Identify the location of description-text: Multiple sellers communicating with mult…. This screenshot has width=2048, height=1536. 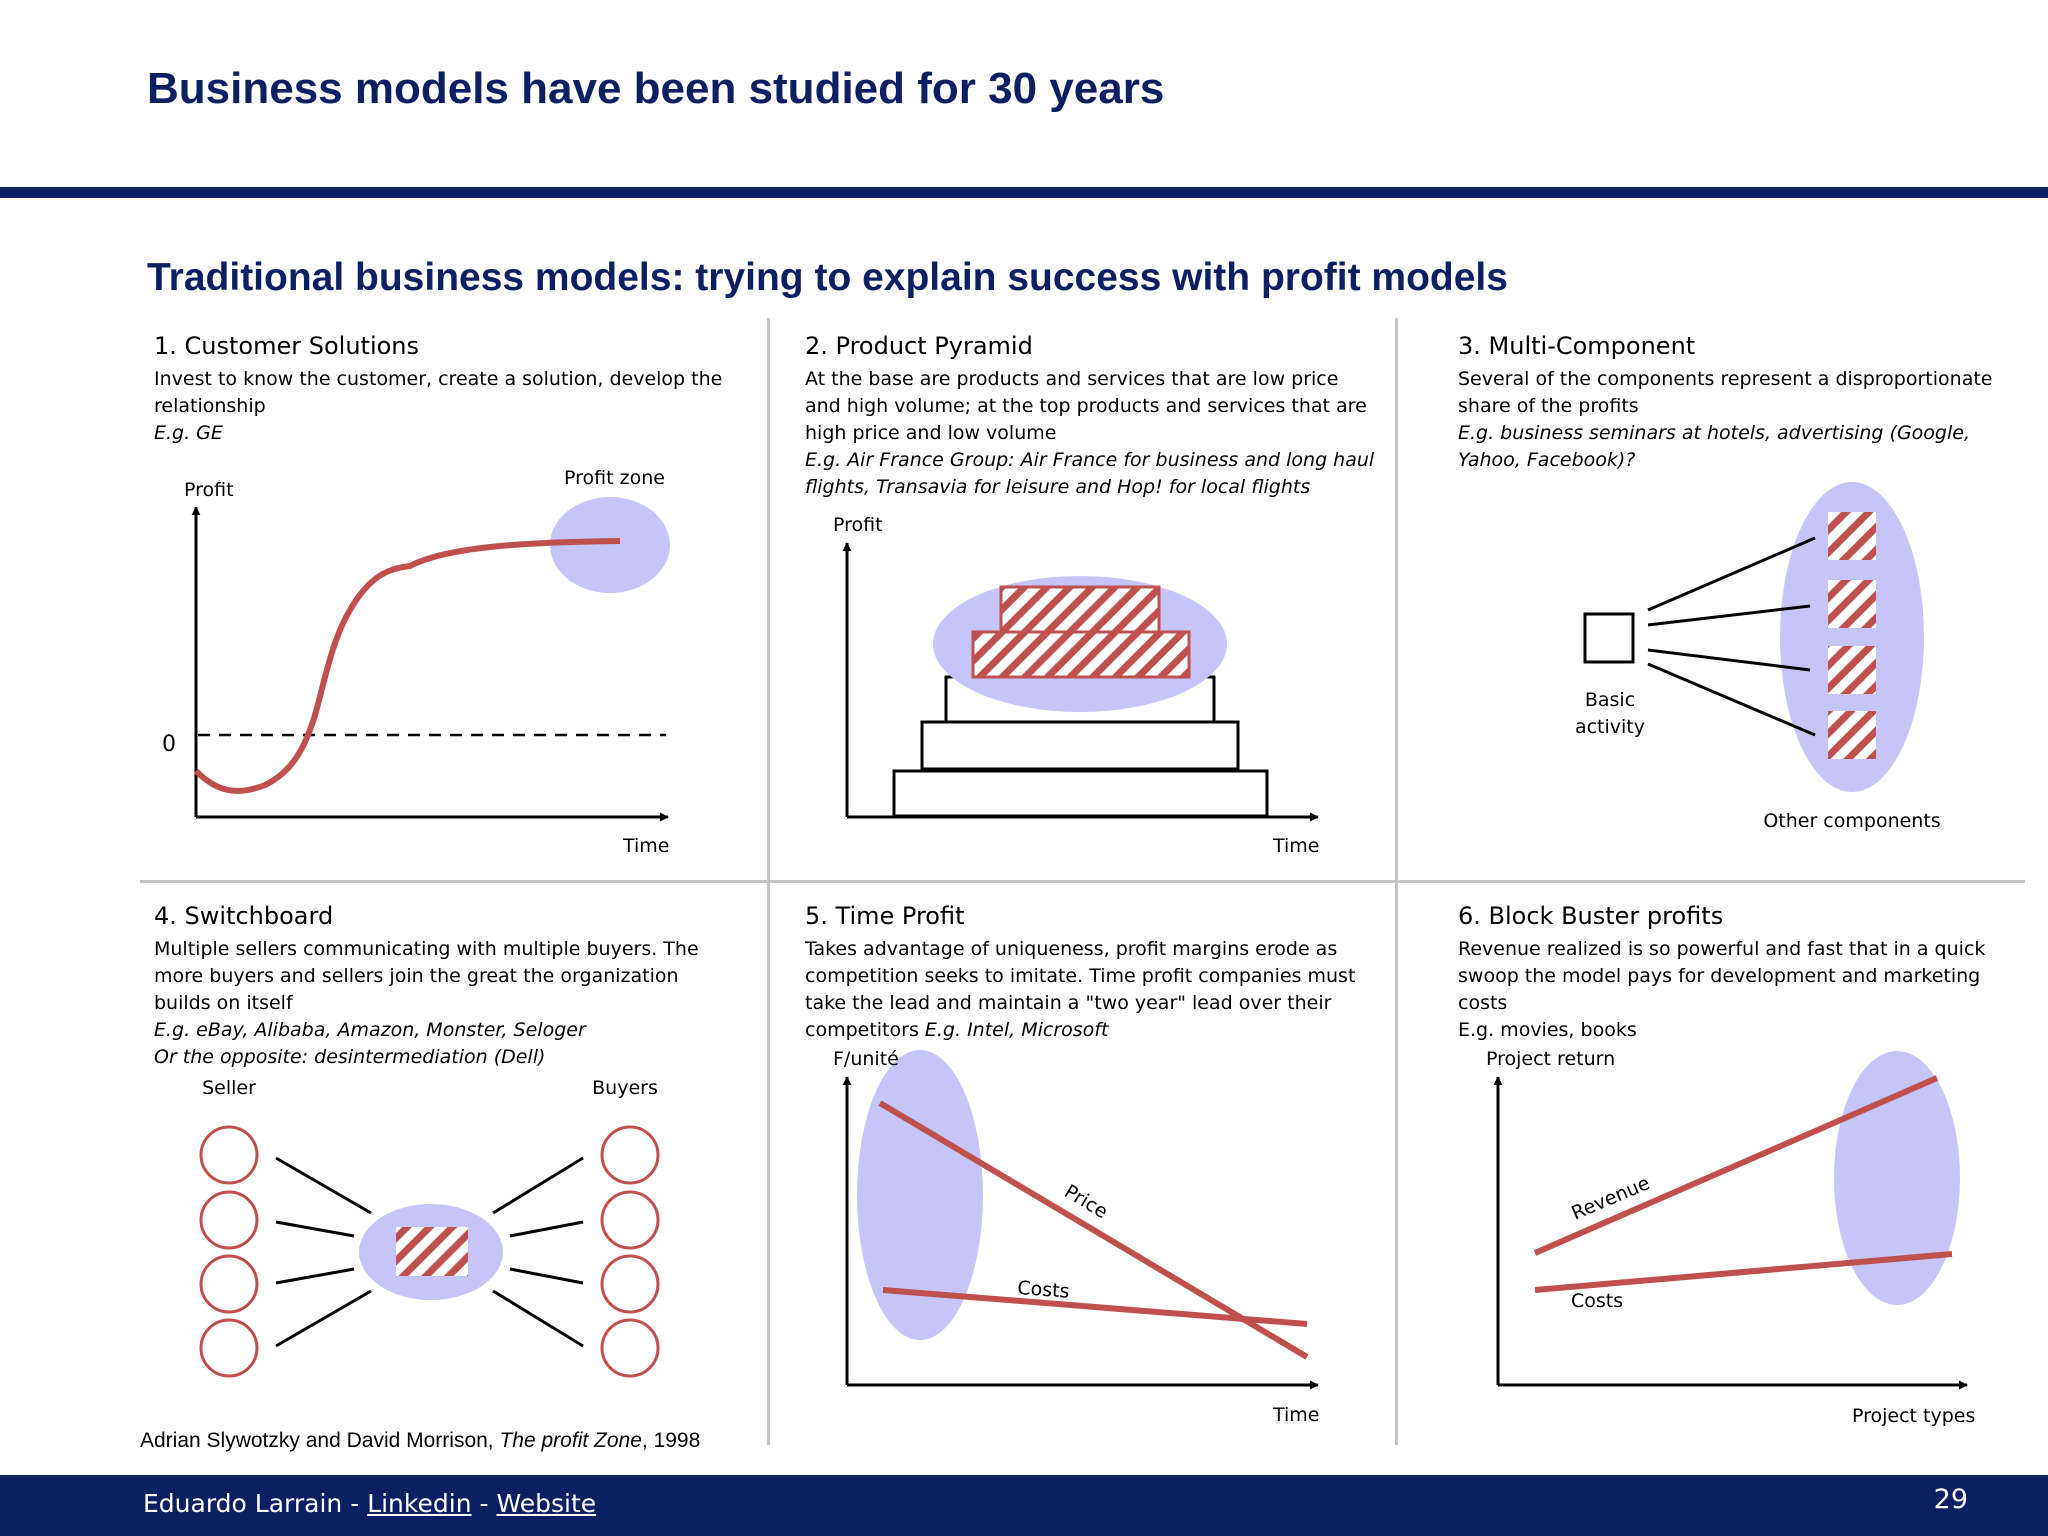
(426, 976).